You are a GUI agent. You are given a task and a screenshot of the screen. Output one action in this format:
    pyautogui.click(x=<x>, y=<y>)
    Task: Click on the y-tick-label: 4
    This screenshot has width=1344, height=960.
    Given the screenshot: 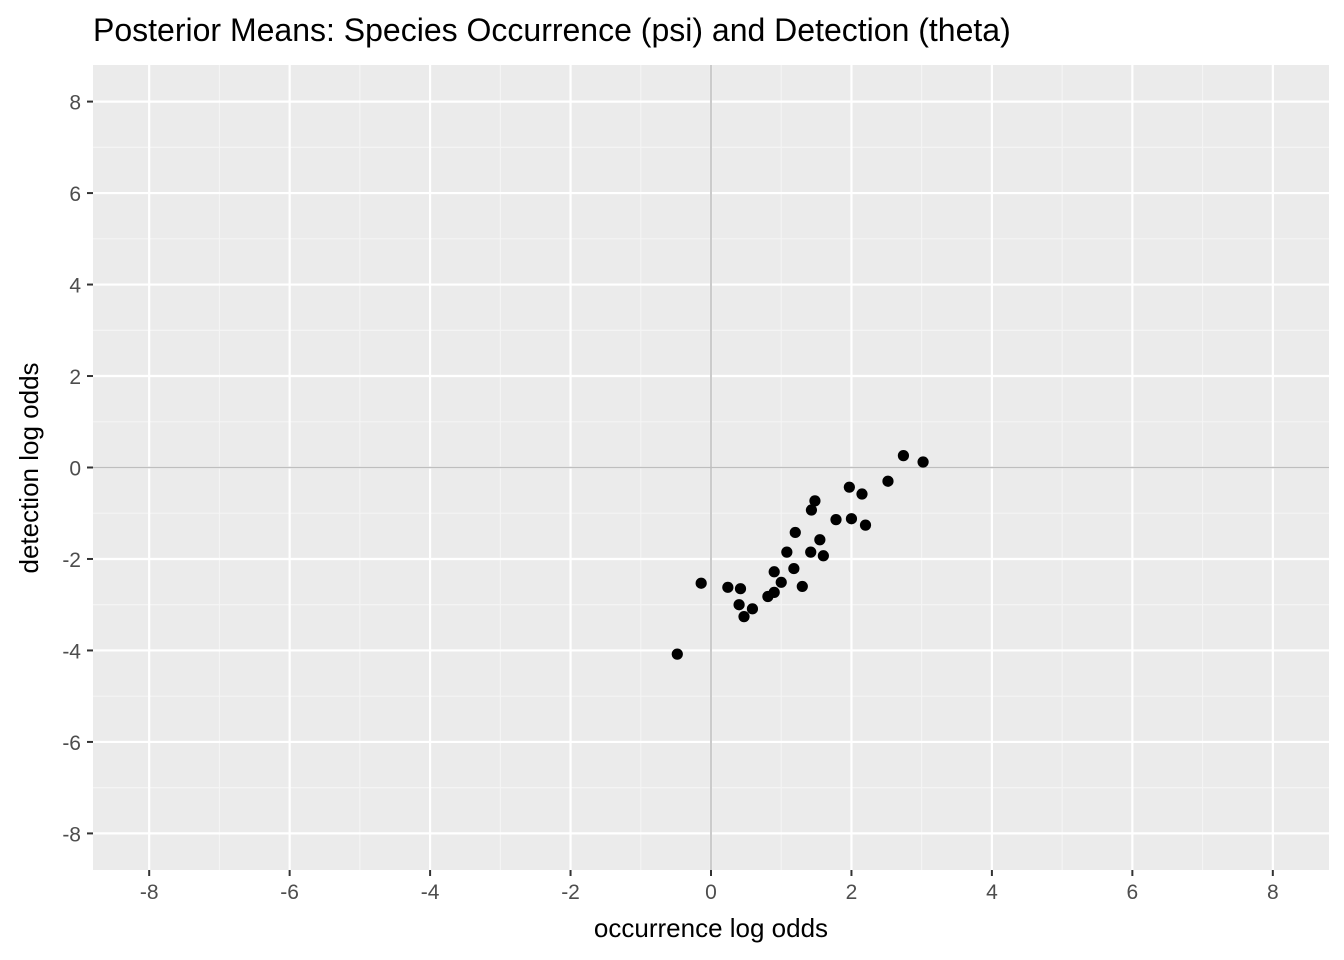 What is the action you would take?
    pyautogui.click(x=75, y=286)
    